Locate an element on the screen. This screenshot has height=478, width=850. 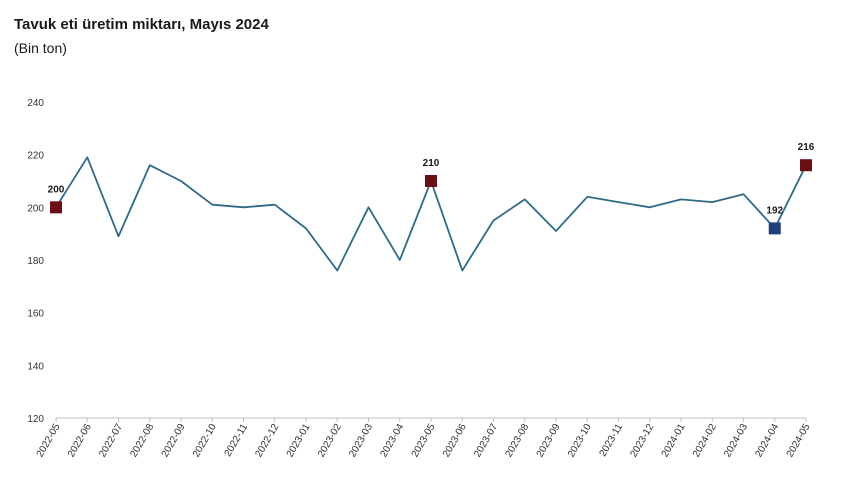
x-tick-label: 2024-02 is located at coordinates (705, 441).